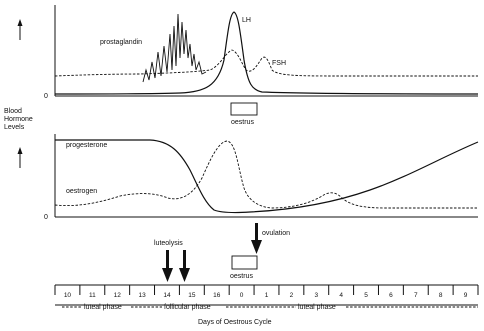 The height and width of the screenshot is (331, 484). I want to click on phase-luteal-left: luteal phase, so click(103, 307).